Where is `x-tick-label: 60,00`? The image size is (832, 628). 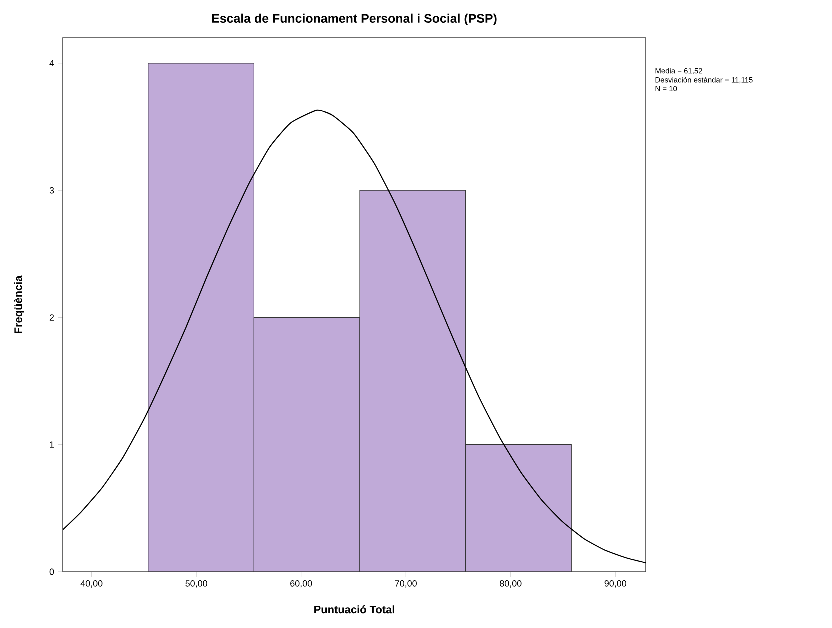
x-tick-label: 60,00 is located at coordinates (301, 584).